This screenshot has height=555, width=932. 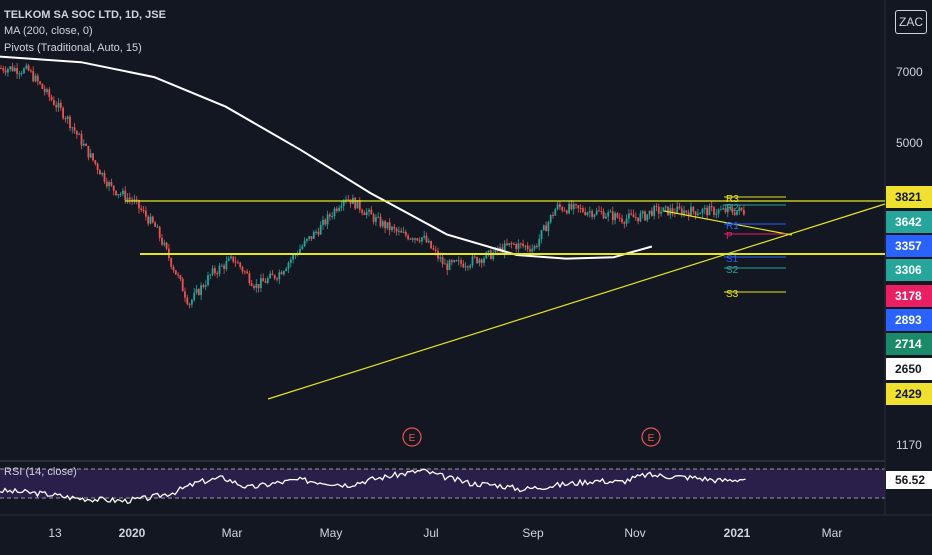 What do you see at coordinates (85, 15) in the screenshot?
I see `symbol-title: TELKOM SA SOC LTD, 1D, JSE` at bounding box center [85, 15].